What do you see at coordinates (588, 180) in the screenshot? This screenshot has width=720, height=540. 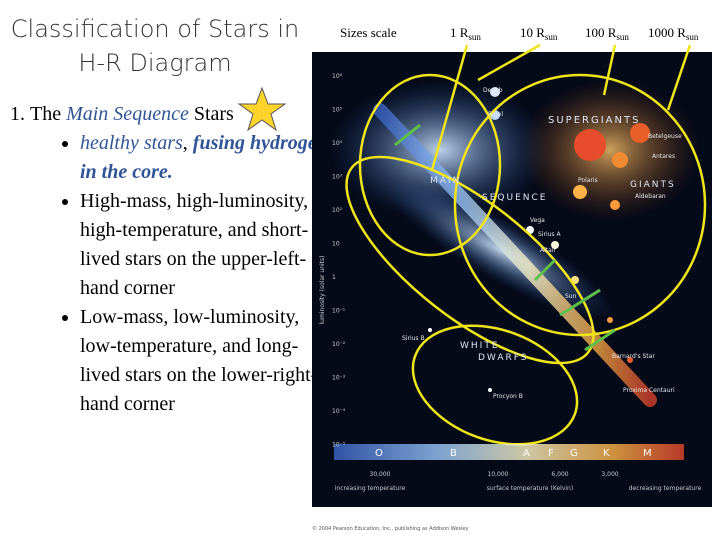 I see `star-name: Polaris` at bounding box center [588, 180].